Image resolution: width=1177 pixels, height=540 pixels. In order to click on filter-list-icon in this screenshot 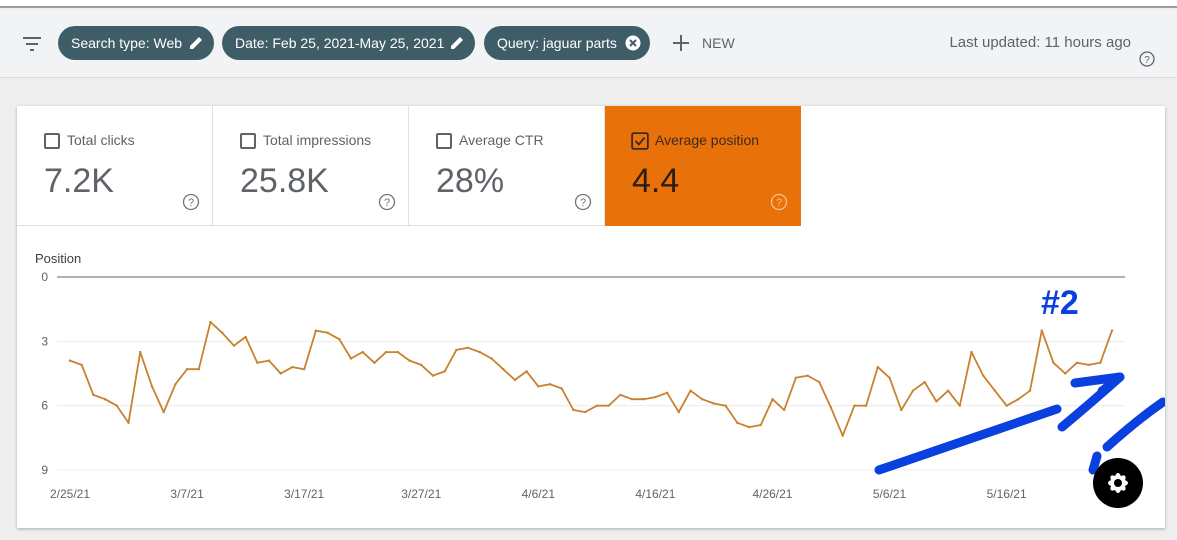, I will do `click(32, 44)`.